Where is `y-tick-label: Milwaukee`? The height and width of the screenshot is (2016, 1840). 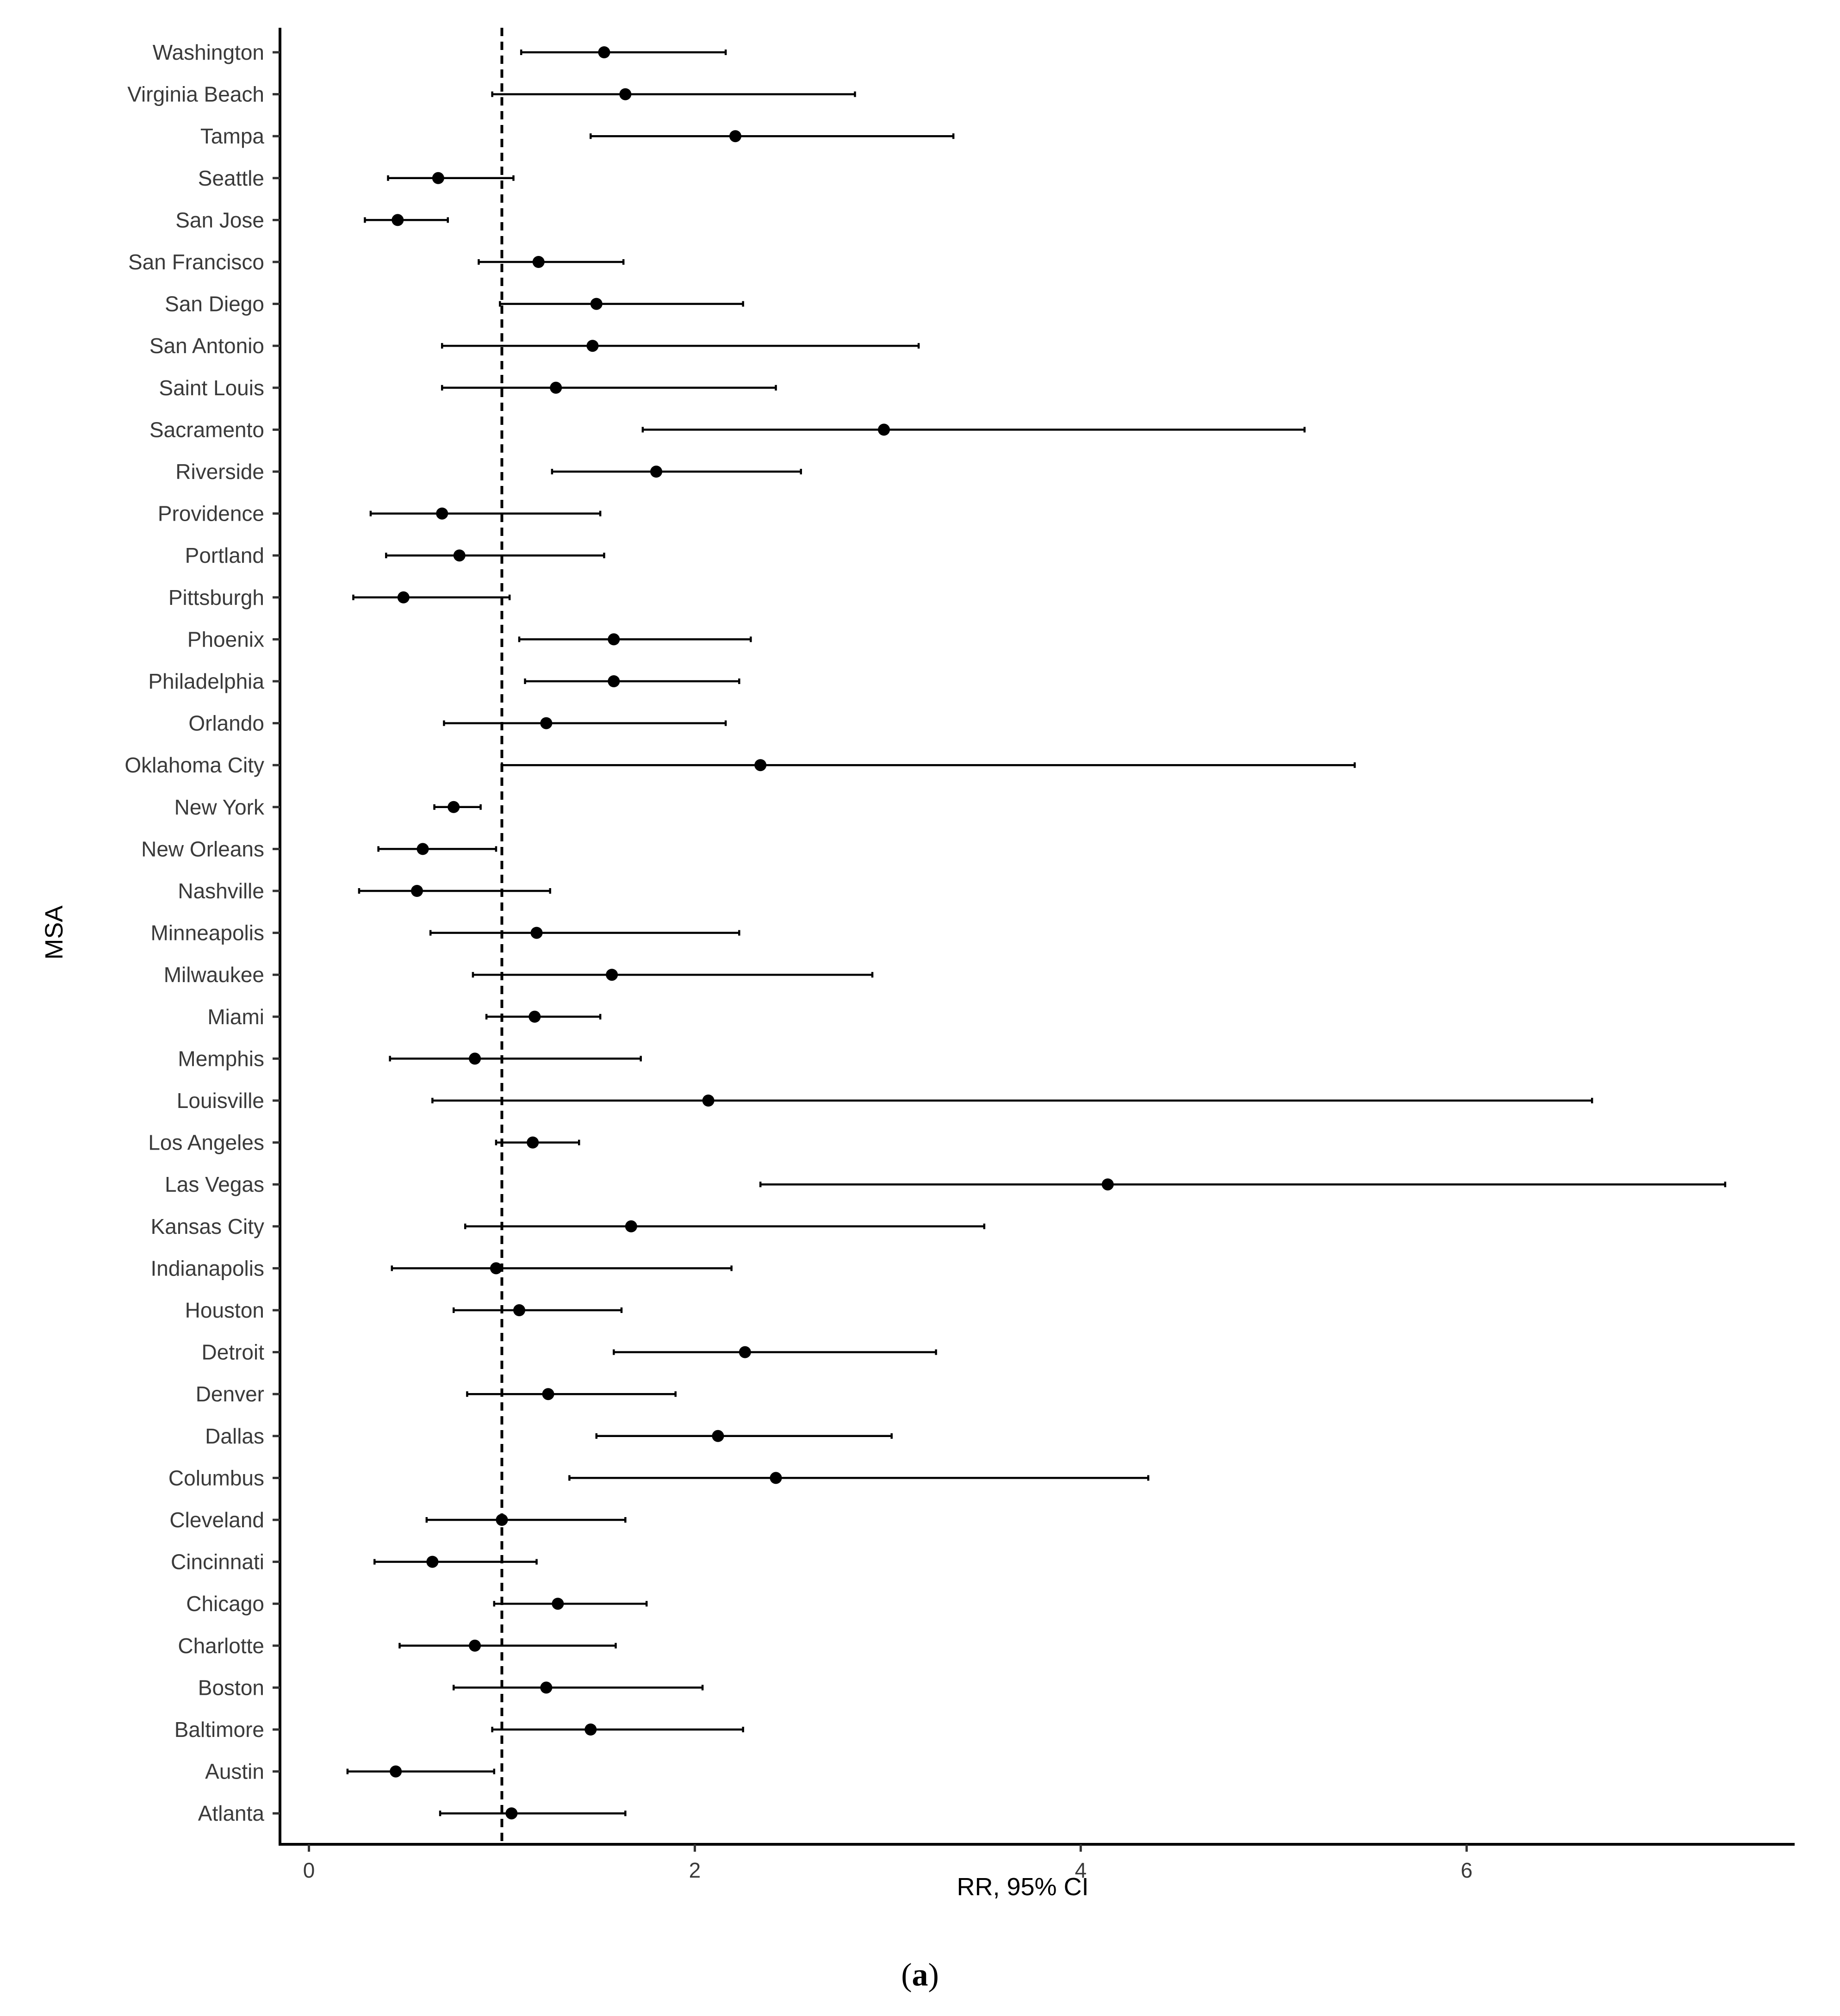 y-tick-label: Milwaukee is located at coordinates (214, 975).